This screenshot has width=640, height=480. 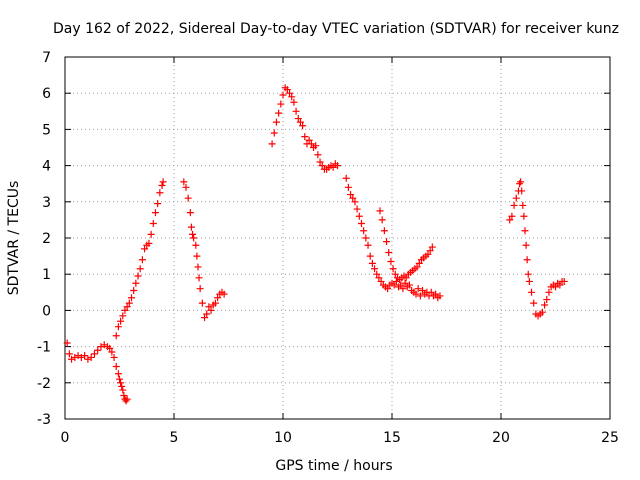 I want to click on x-tick-label: 0, so click(x=65, y=438).